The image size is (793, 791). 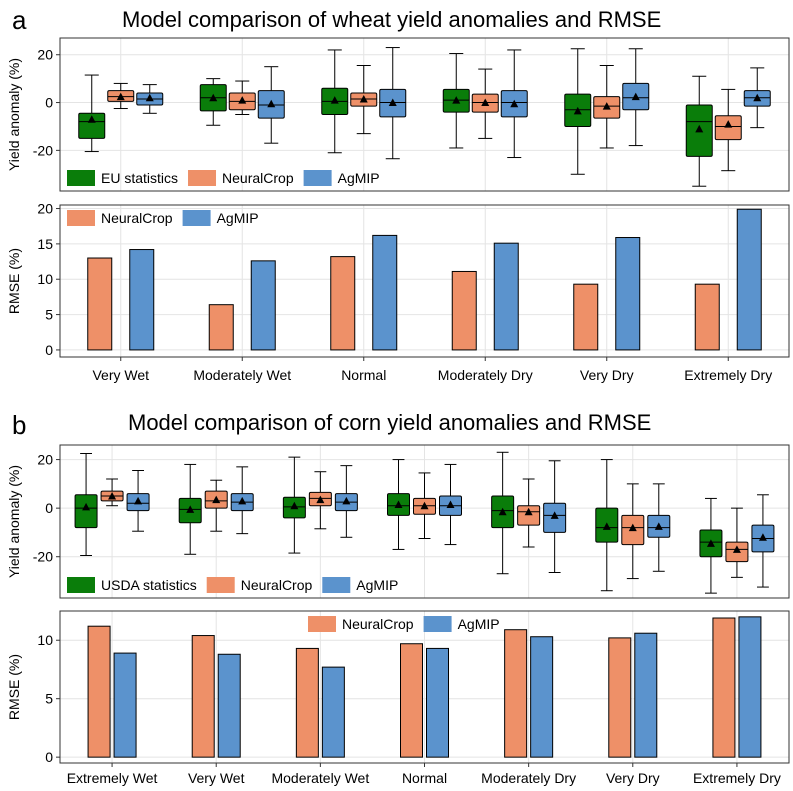 What do you see at coordinates (149, 585) in the screenshot?
I see `legend-label: USDA statistics` at bounding box center [149, 585].